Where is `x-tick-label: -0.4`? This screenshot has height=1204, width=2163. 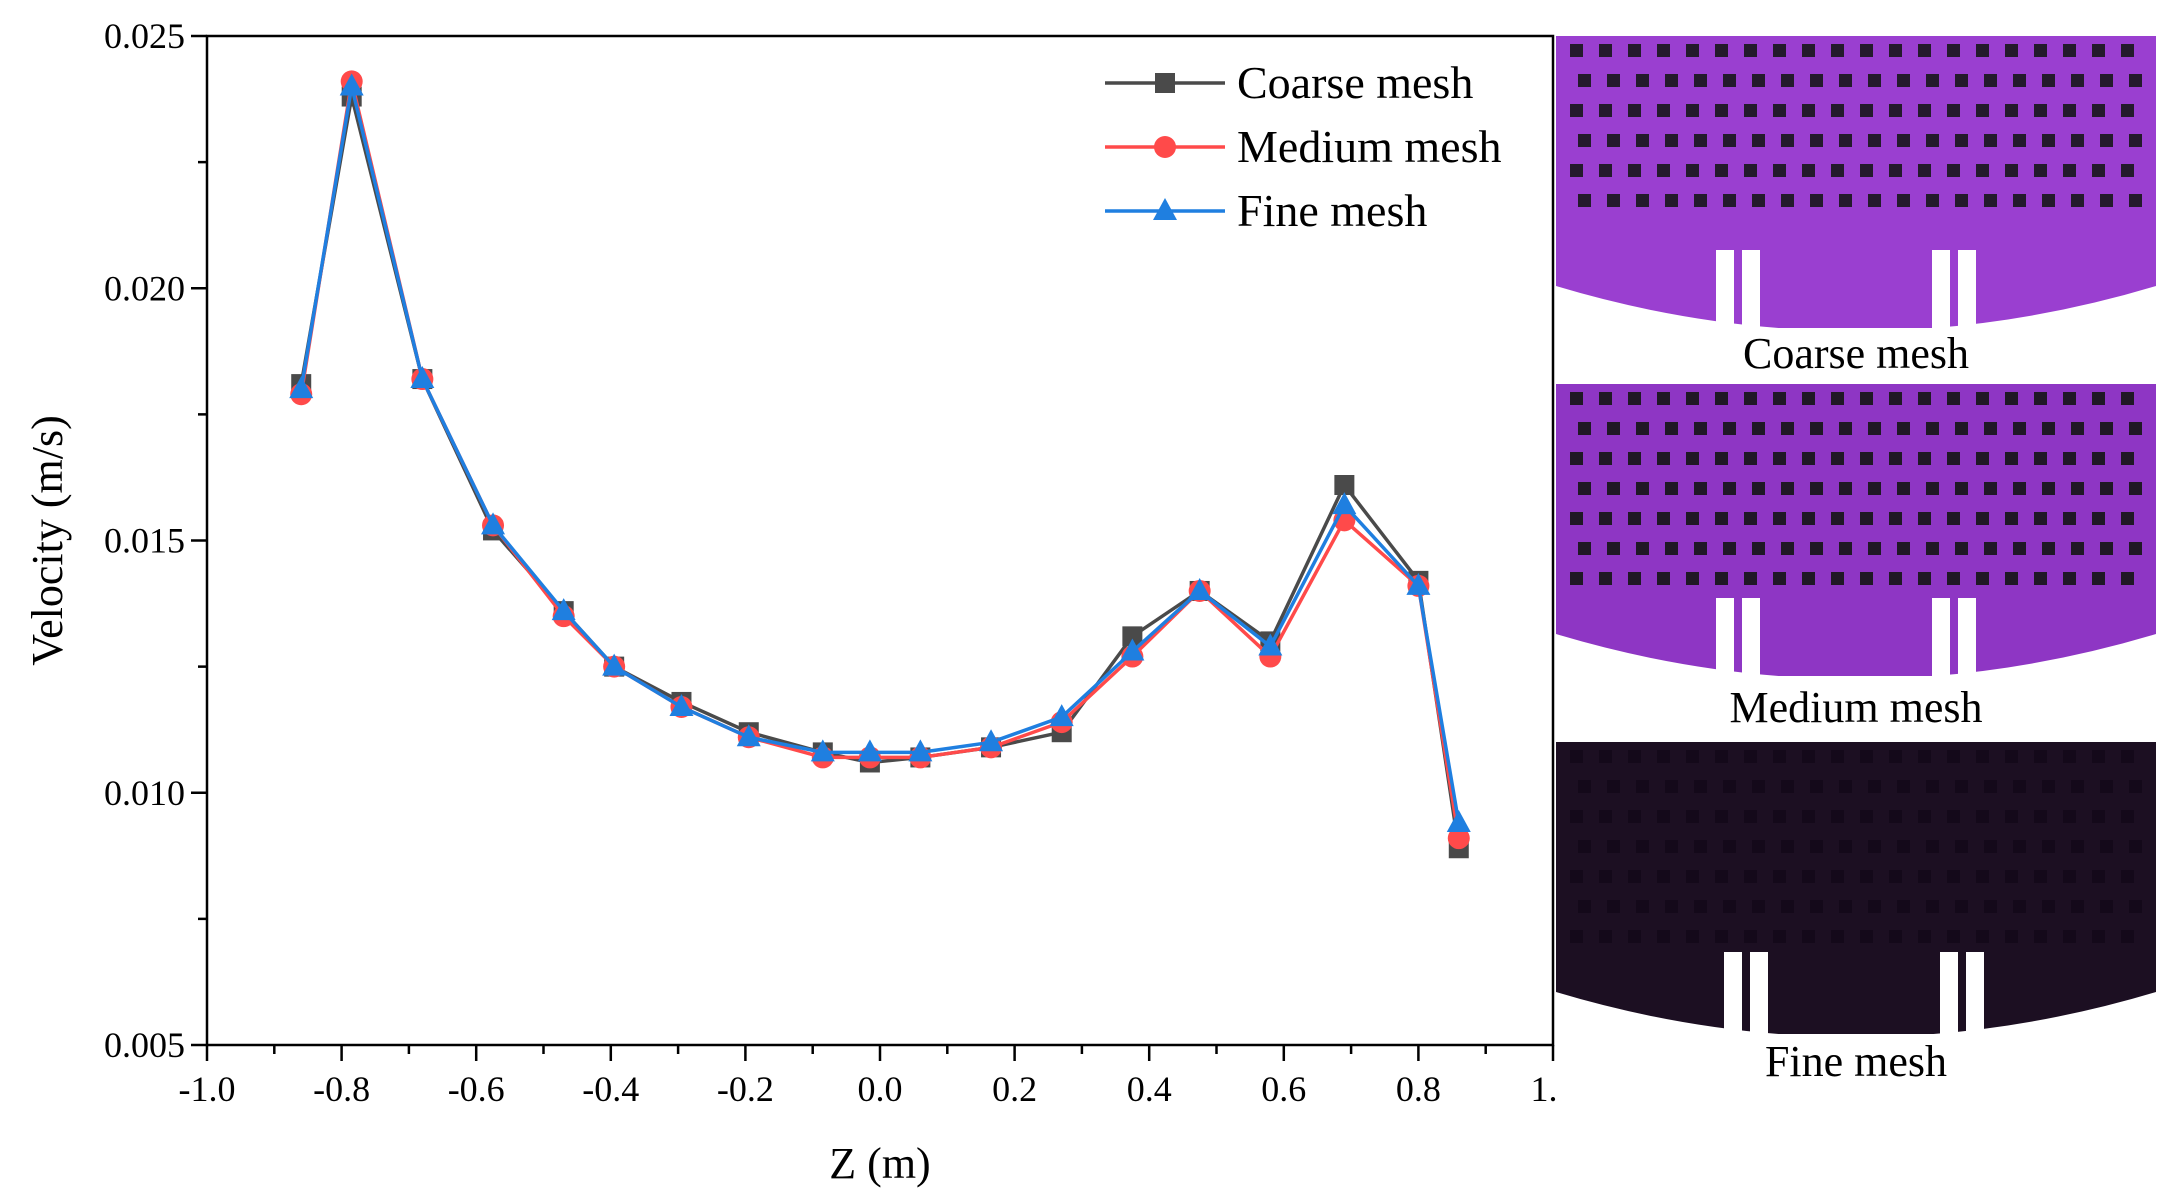 x-tick-label: -0.4 is located at coordinates (610, 1089).